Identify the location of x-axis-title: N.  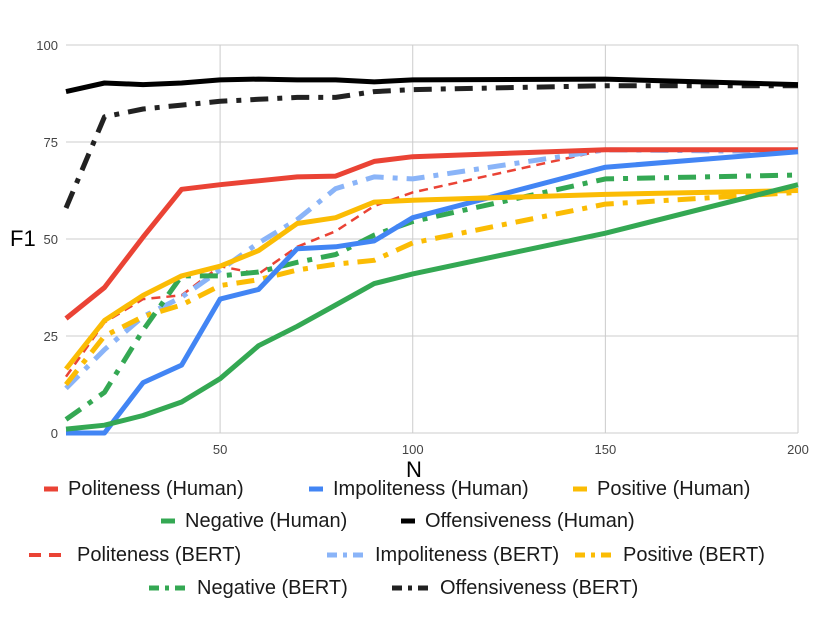
(414, 469).